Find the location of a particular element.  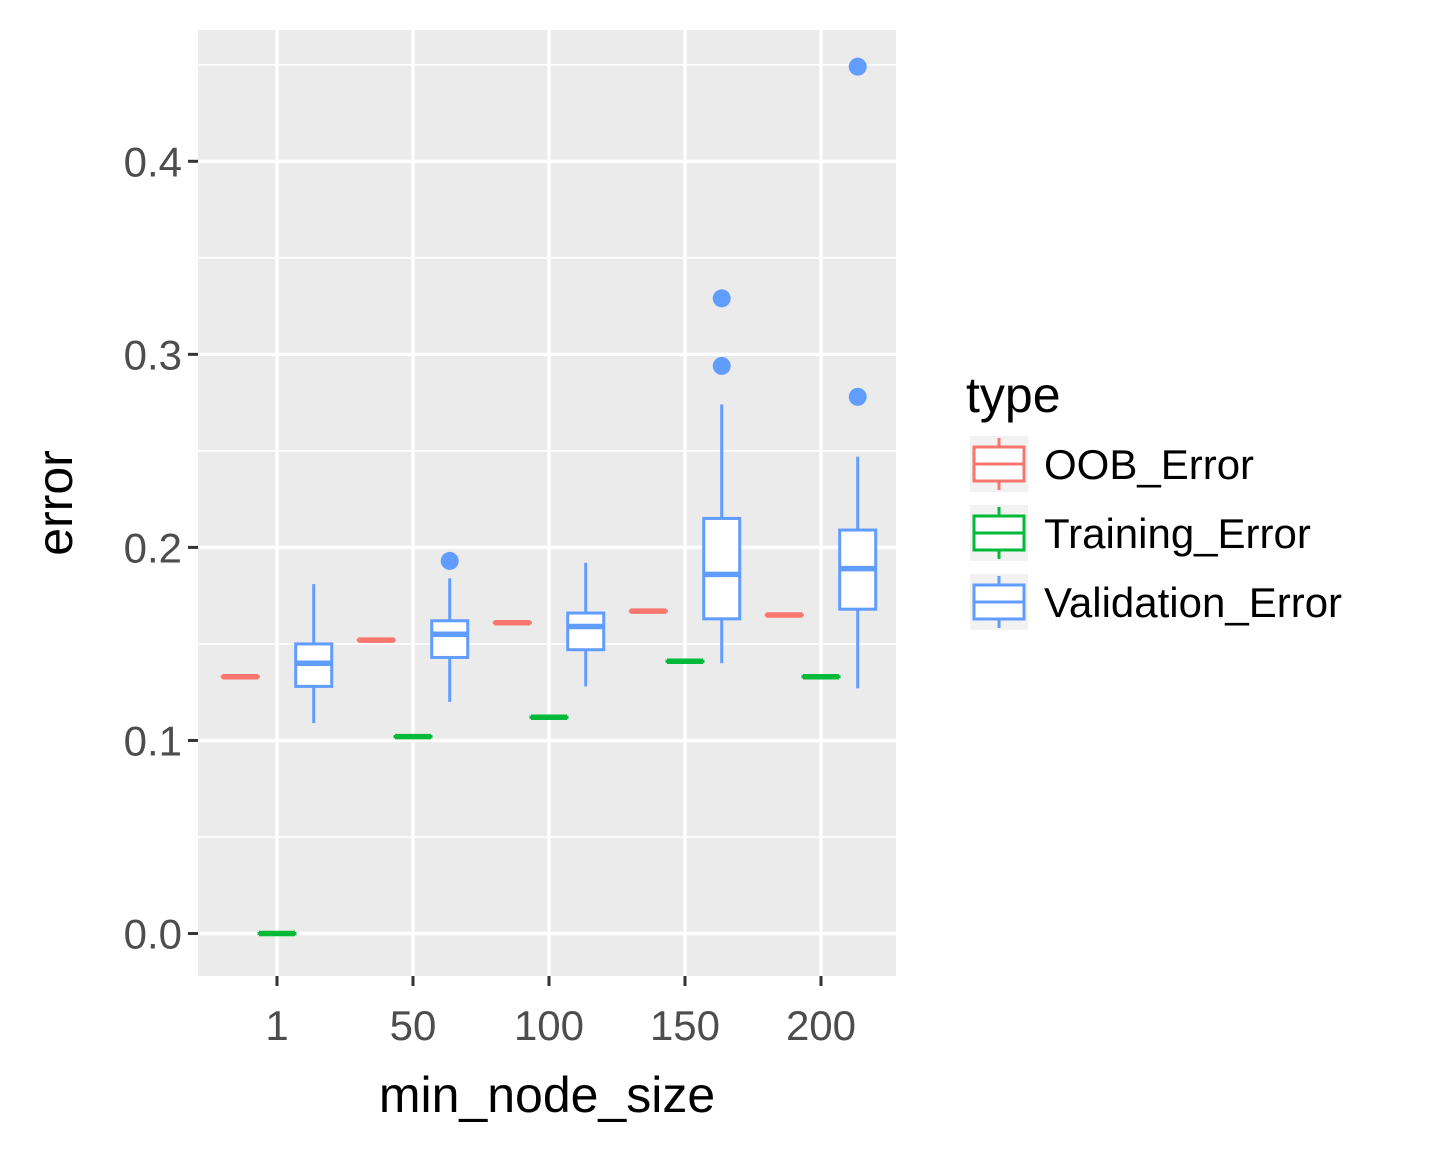

x-tick-label: 1 is located at coordinates (276, 1025).